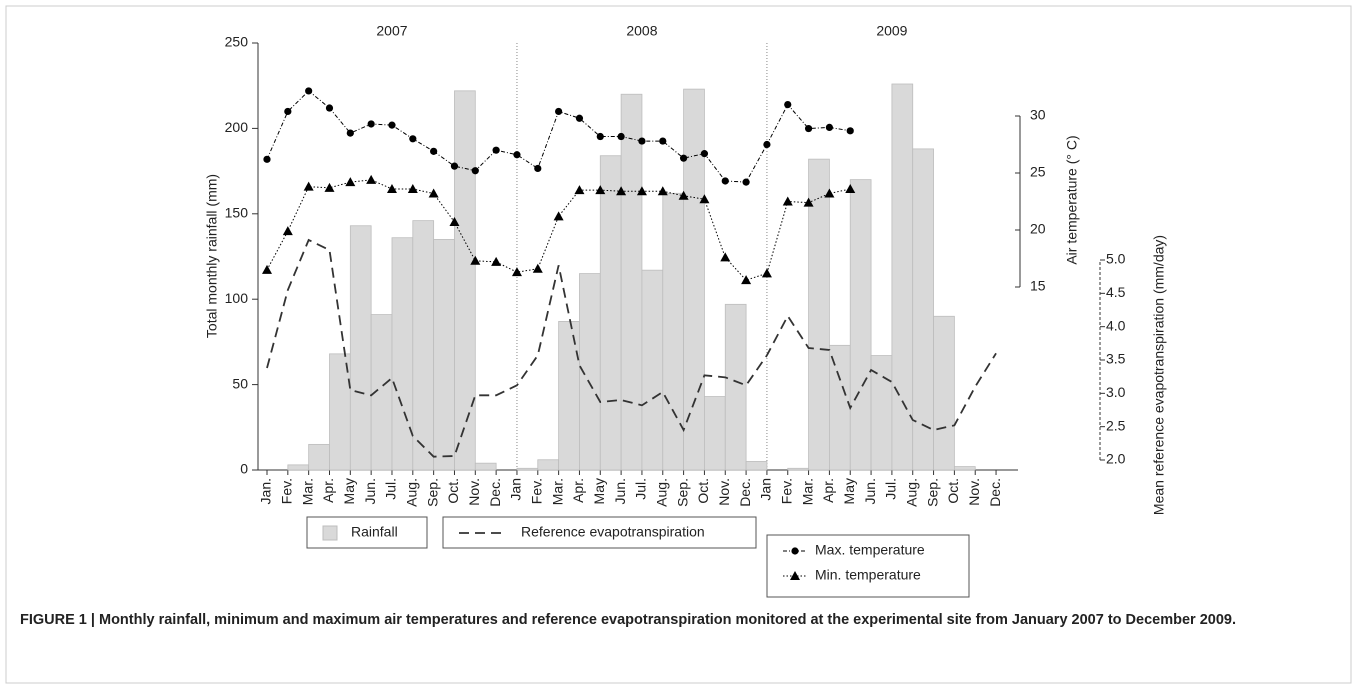 Image resolution: width=1357 pixels, height=689 pixels. Describe the element at coordinates (287, 491) in the screenshot. I see `x-tick-label: Fev.` at that location.